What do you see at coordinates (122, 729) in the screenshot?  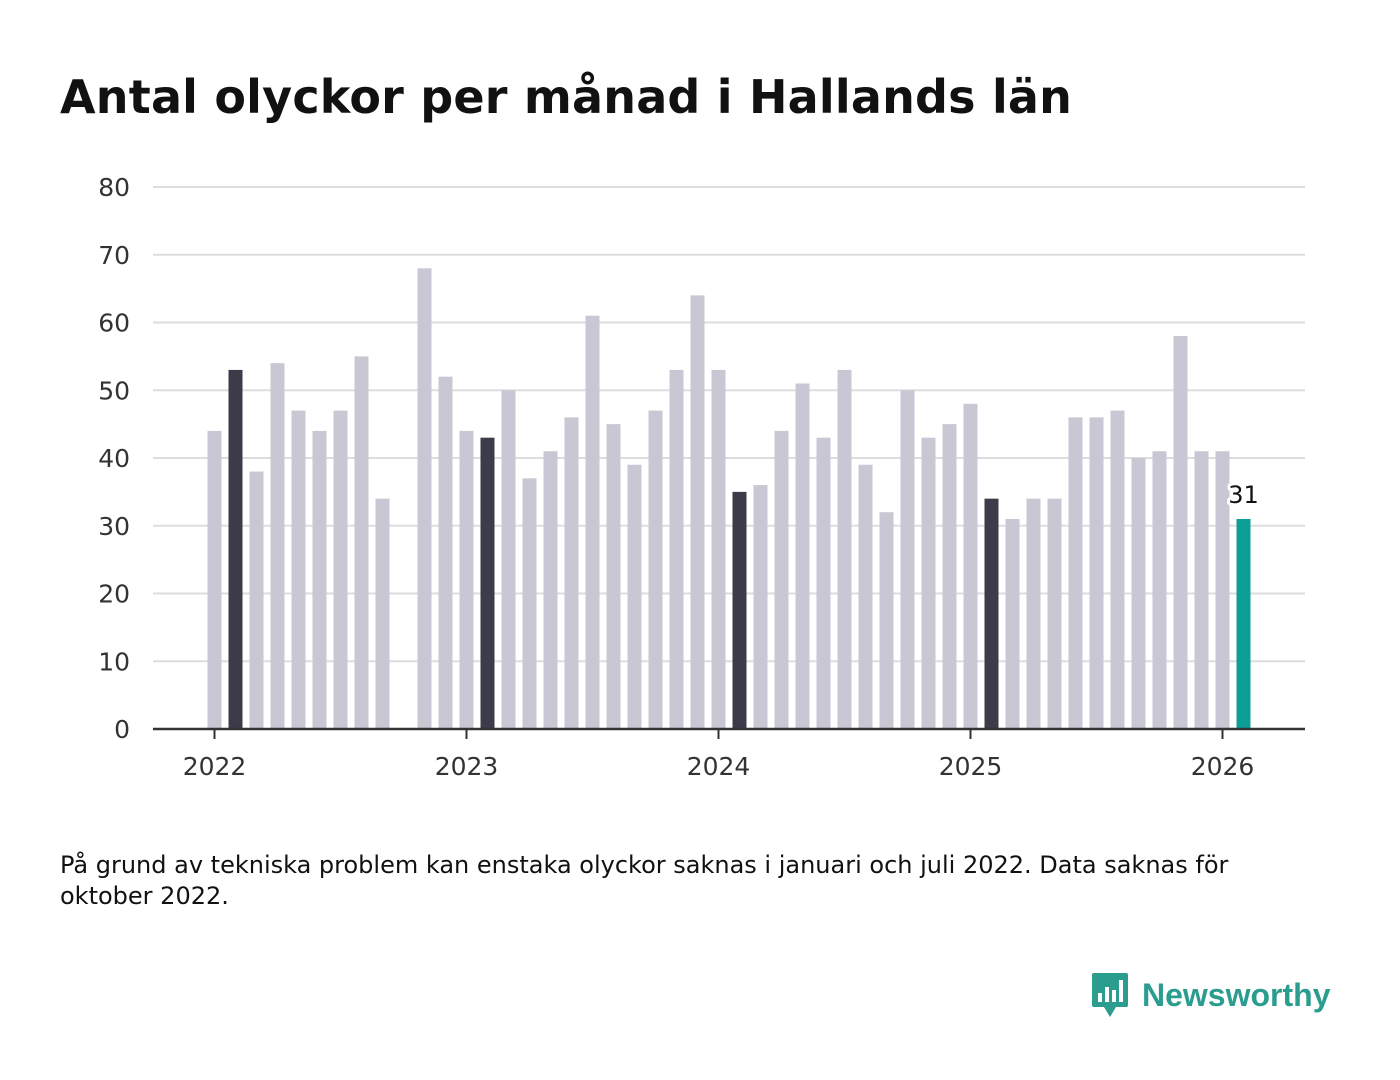 I see `y-tick-label: 0` at bounding box center [122, 729].